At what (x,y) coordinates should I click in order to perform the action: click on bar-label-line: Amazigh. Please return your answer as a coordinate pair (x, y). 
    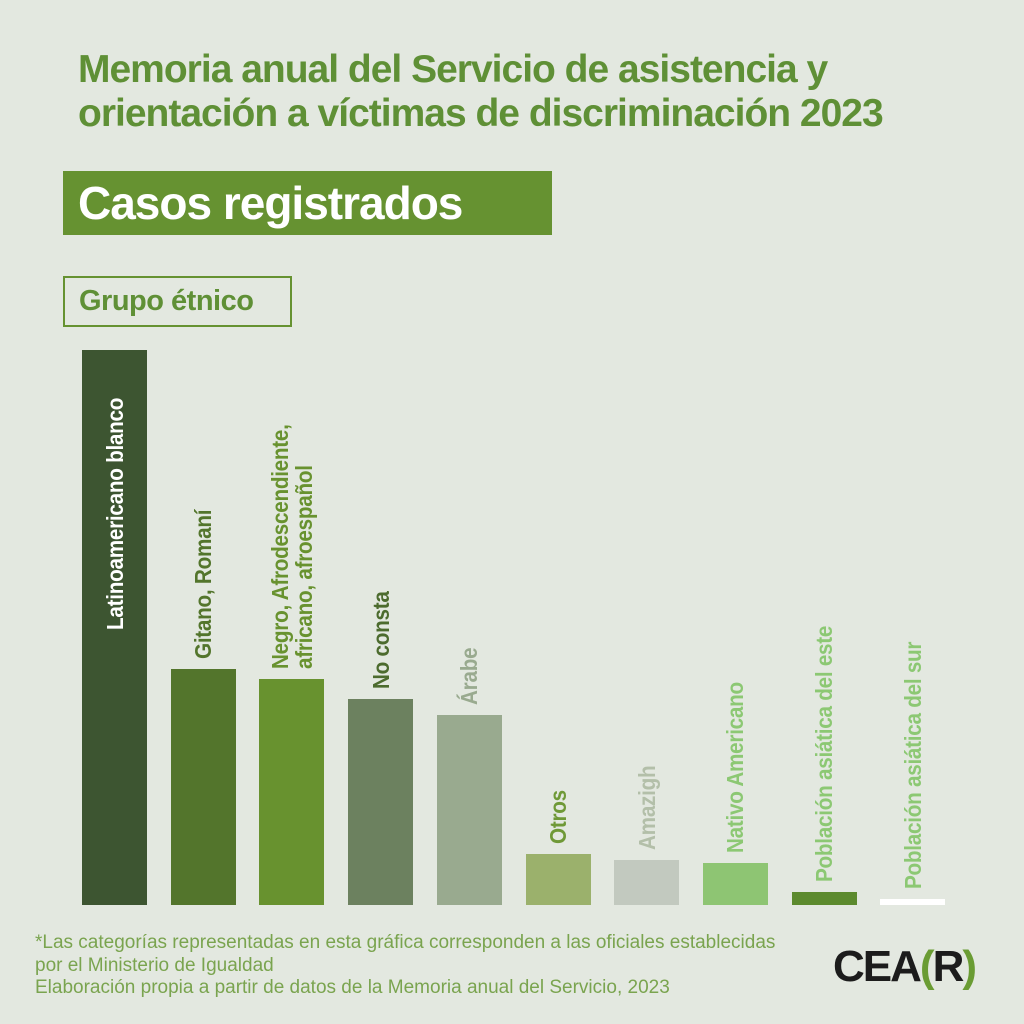
    Looking at the image, I should click on (646, 807).